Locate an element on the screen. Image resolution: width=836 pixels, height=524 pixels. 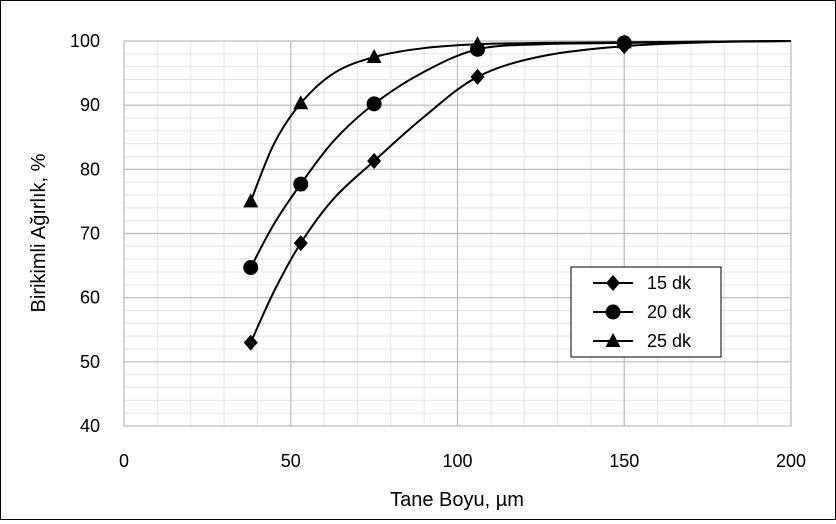
legend: 15 dk 20 dk 25 dk is located at coordinates (646, 312).